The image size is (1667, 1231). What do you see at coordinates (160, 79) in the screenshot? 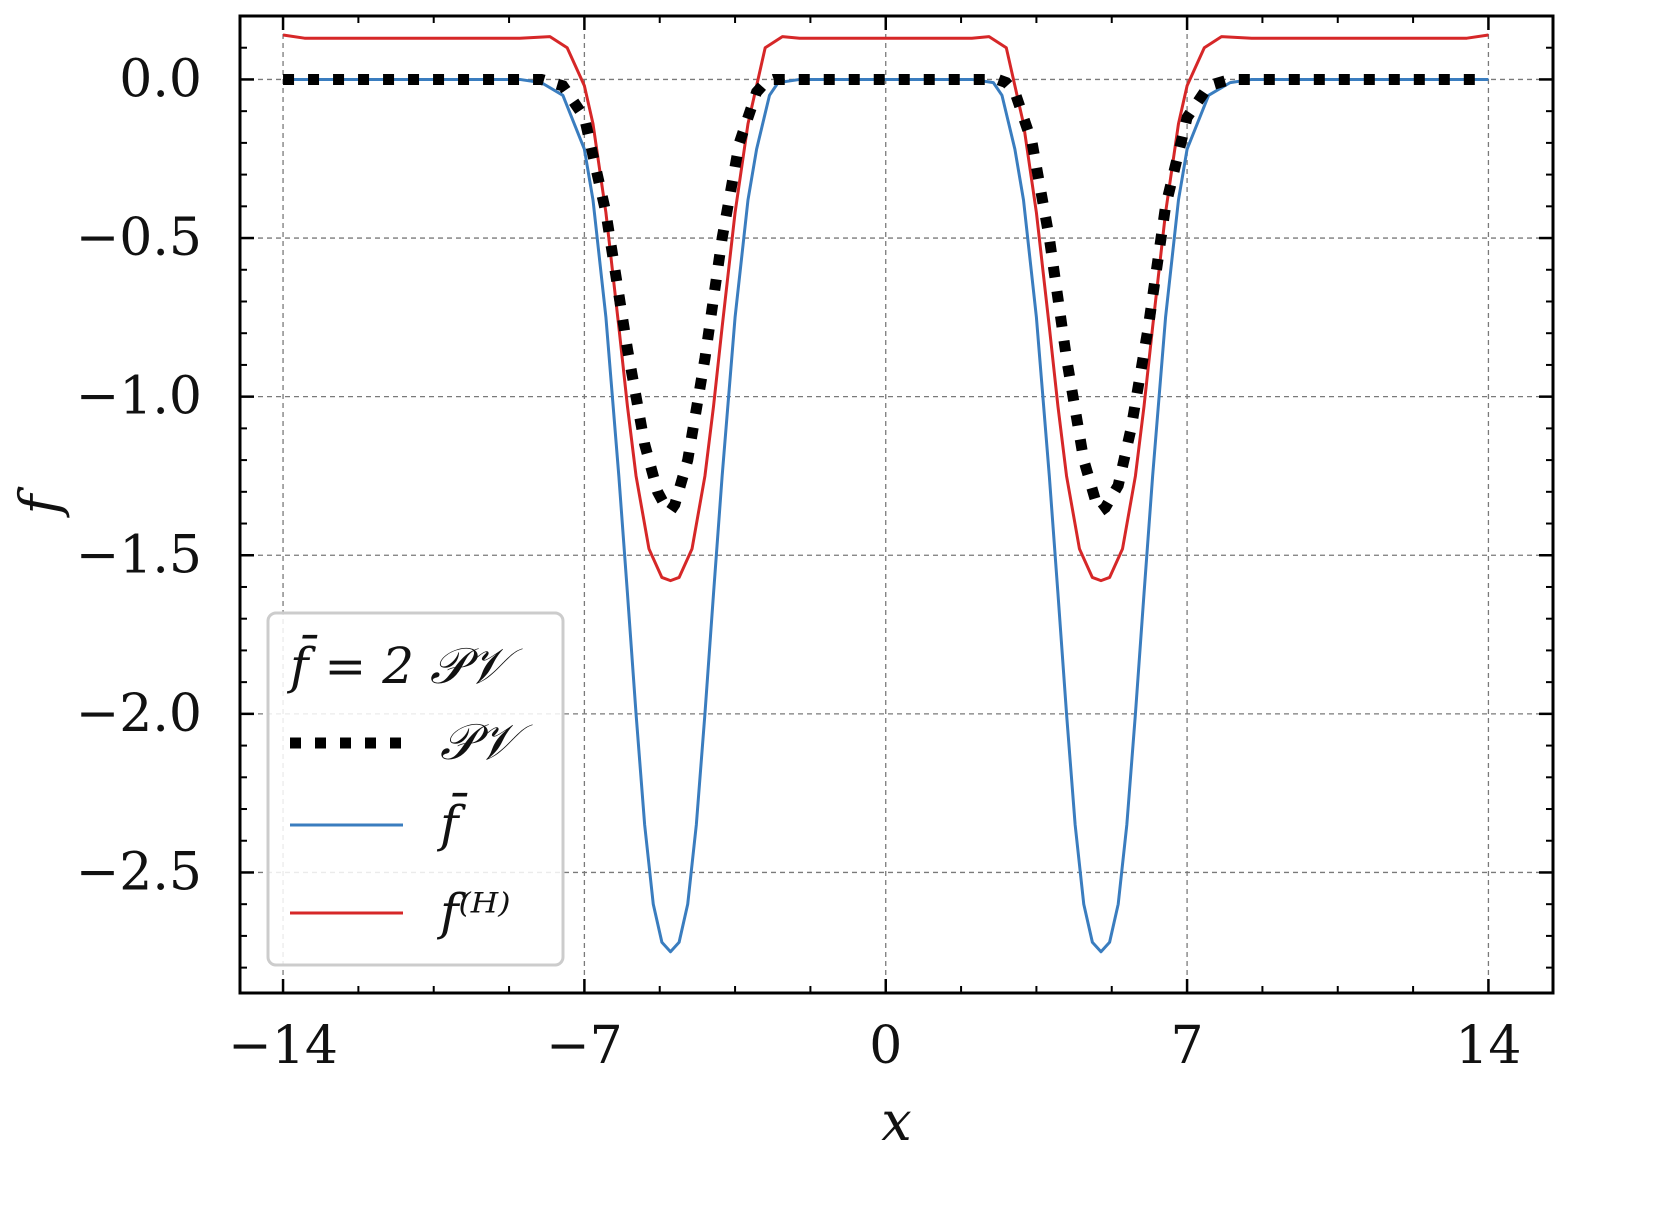
I see `y-tick-label: 0.0` at bounding box center [160, 79].